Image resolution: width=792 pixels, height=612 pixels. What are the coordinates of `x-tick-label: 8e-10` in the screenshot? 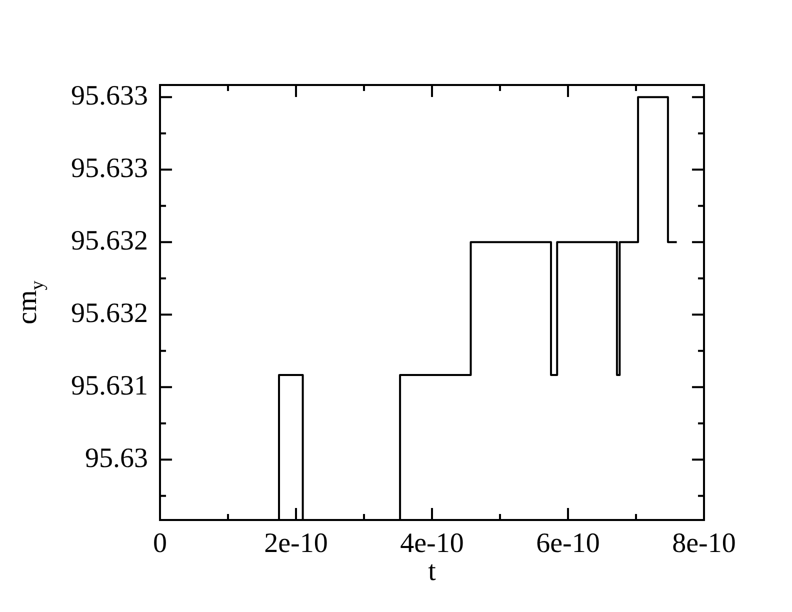 It's located at (704, 544).